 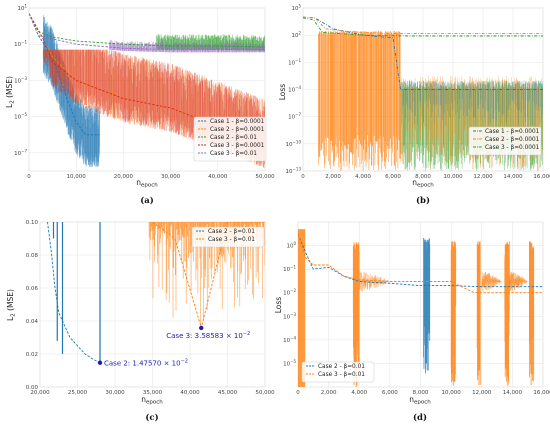 I want to click on annotation-label: Case 2: 1.47570 × 10−2, so click(x=146, y=363).